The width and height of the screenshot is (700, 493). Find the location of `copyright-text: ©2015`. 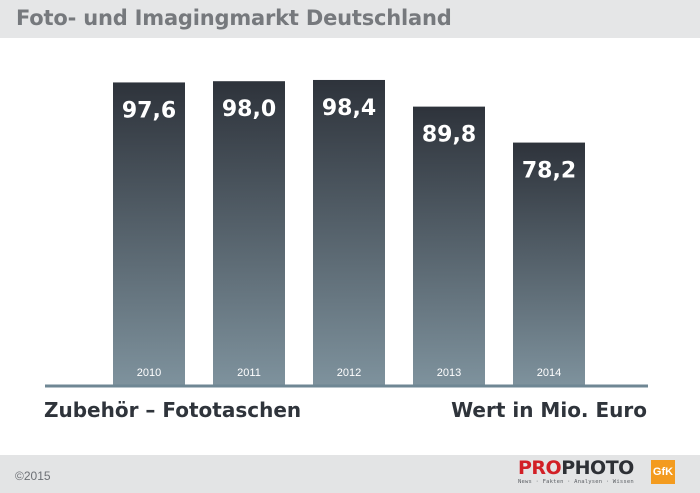

copyright-text: ©2015 is located at coordinates (33, 476).